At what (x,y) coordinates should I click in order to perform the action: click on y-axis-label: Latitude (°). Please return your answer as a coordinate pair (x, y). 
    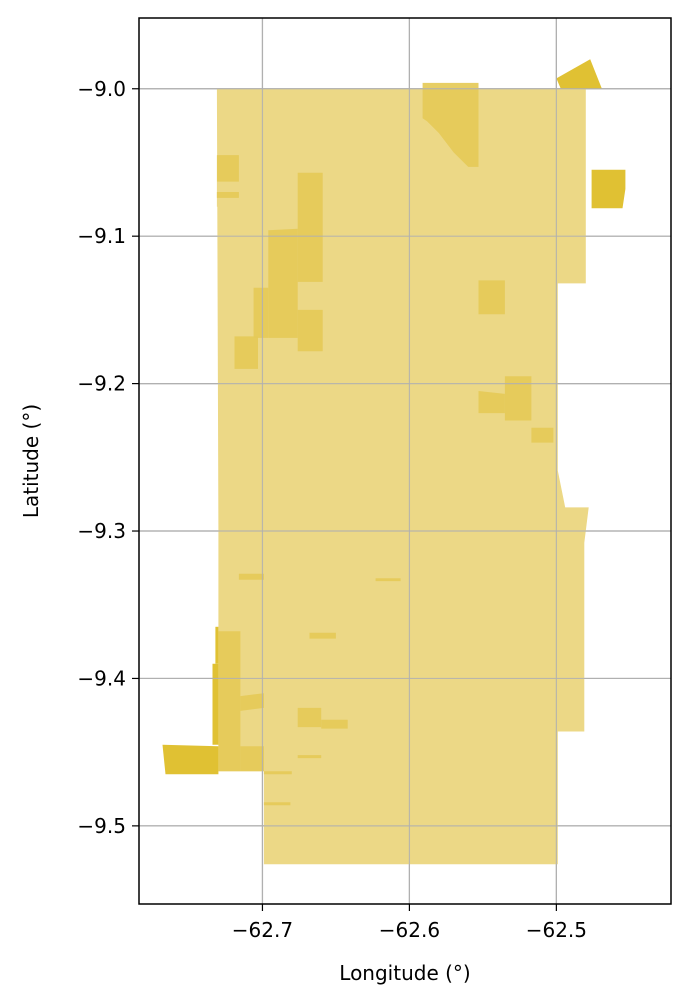
    Looking at the image, I should click on (31, 461).